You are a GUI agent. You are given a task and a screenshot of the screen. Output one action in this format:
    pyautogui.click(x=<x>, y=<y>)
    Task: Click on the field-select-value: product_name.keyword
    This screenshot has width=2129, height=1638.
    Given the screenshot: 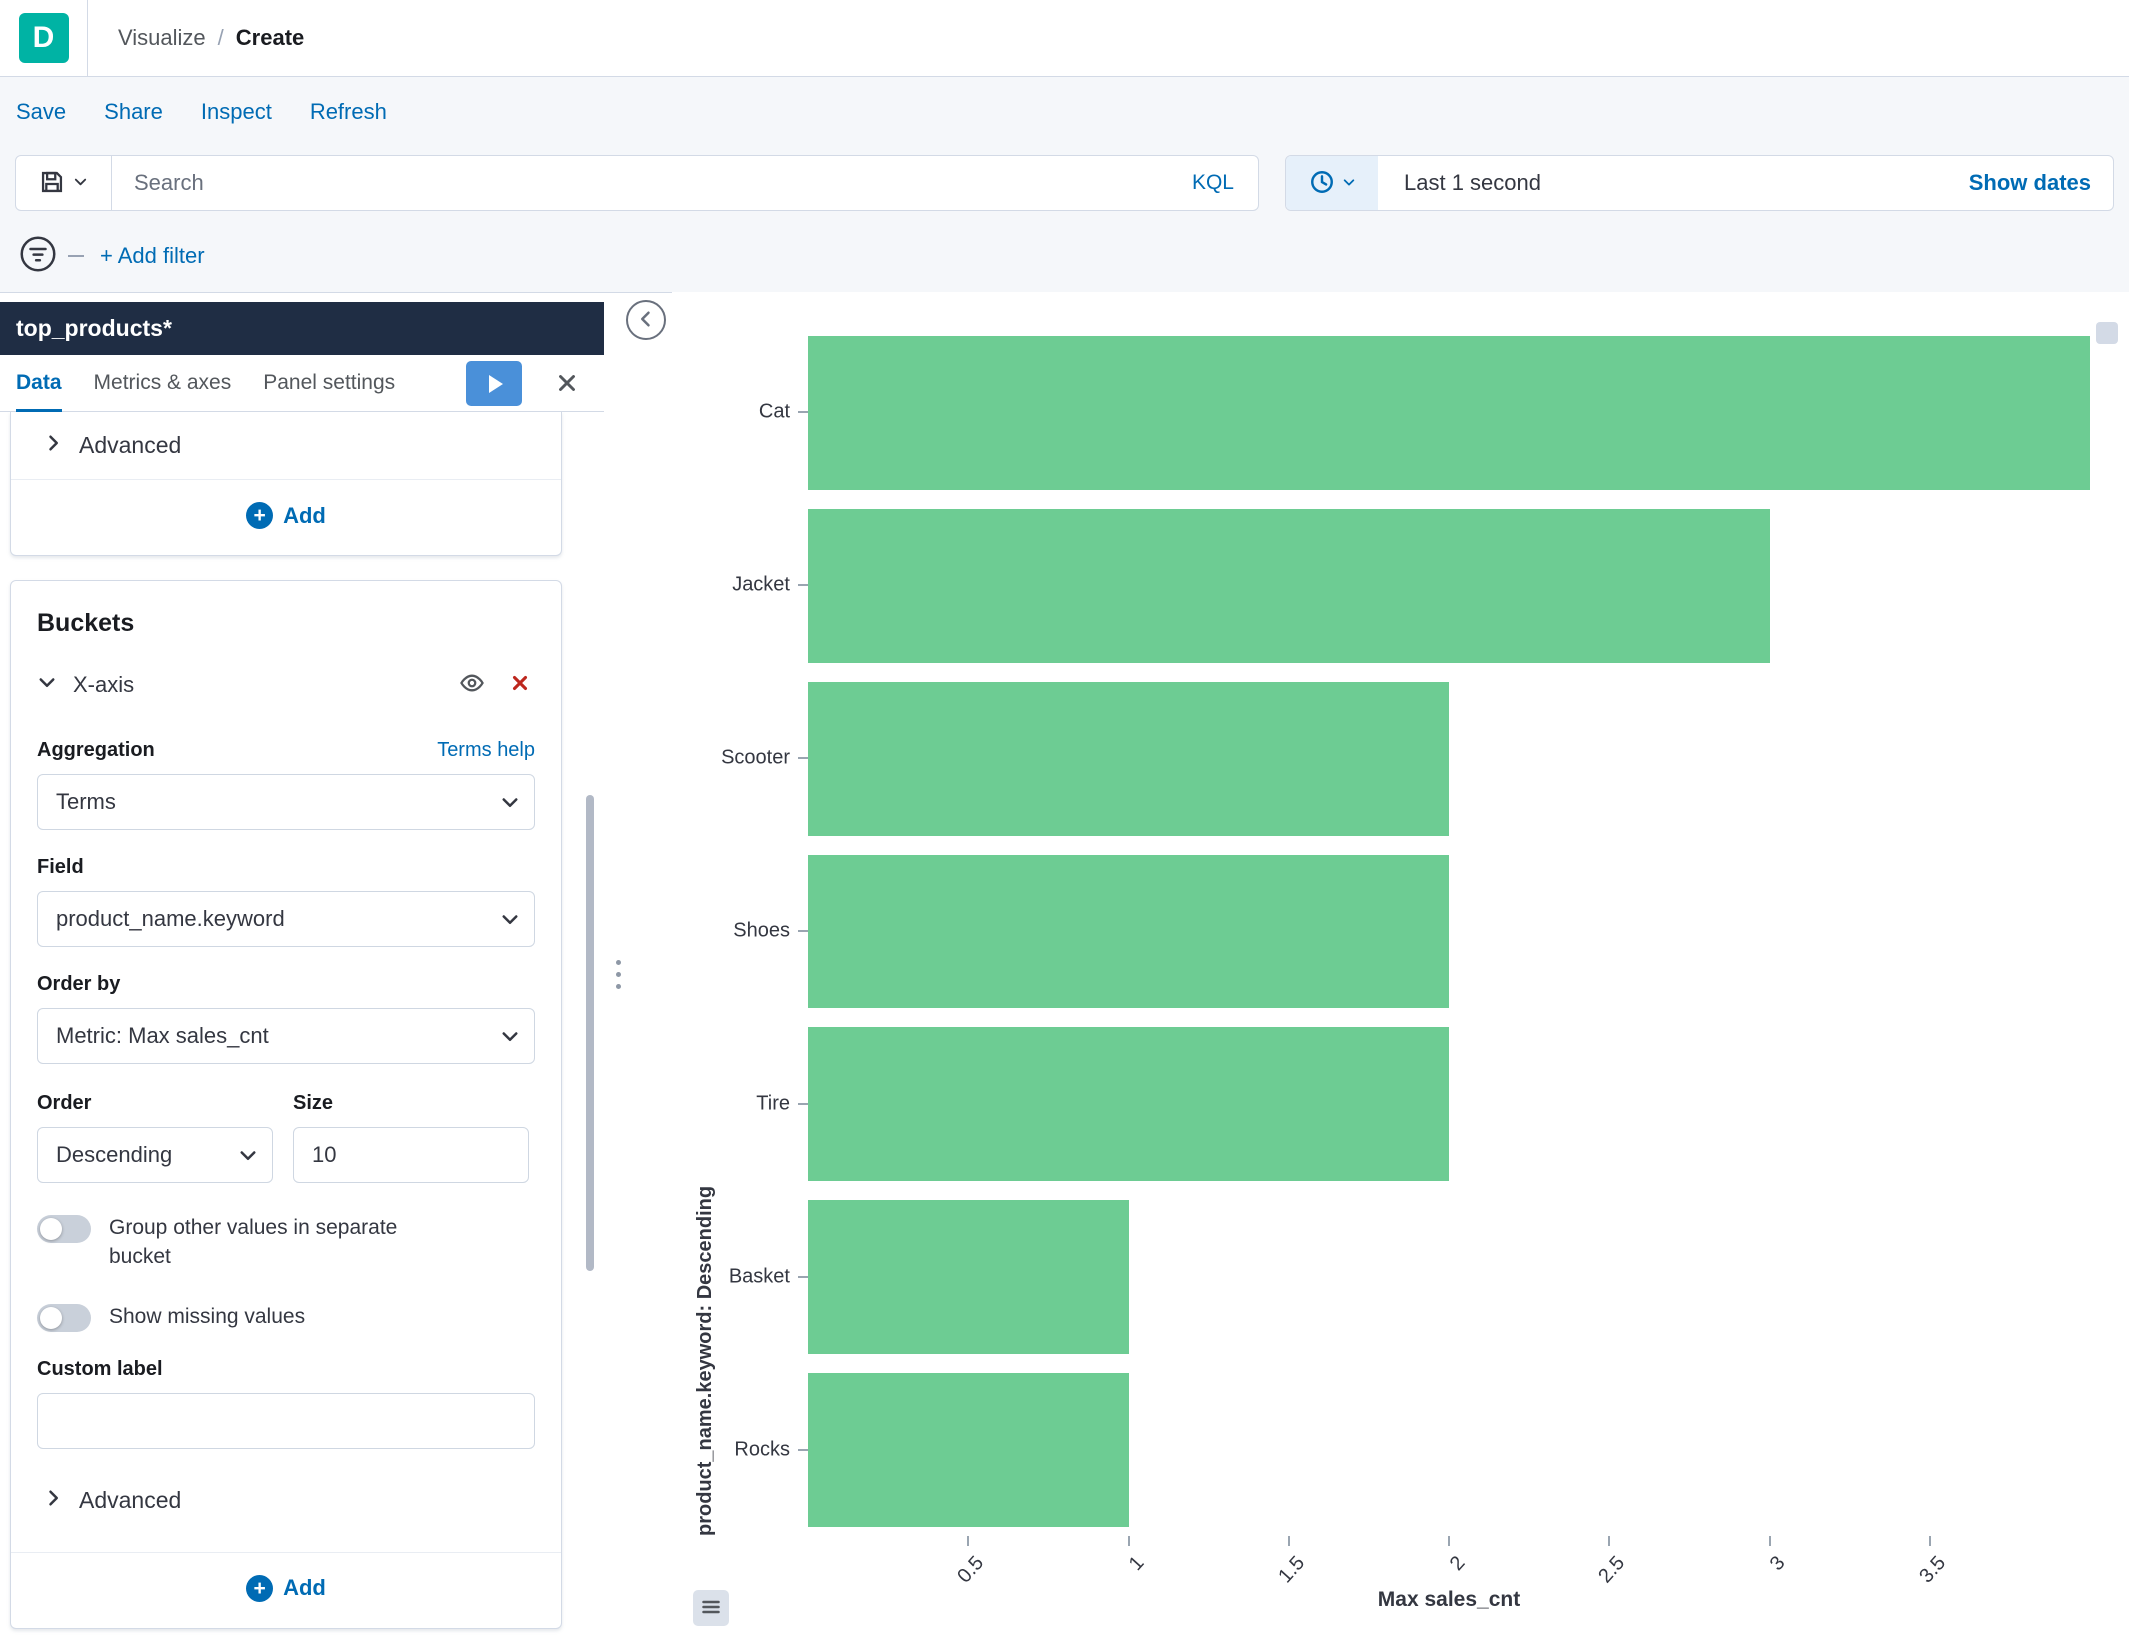 What is the action you would take?
    pyautogui.click(x=170, y=918)
    